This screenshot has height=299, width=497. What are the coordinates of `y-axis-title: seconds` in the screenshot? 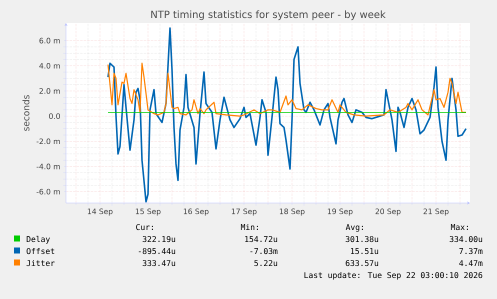 It's located at (26, 113).